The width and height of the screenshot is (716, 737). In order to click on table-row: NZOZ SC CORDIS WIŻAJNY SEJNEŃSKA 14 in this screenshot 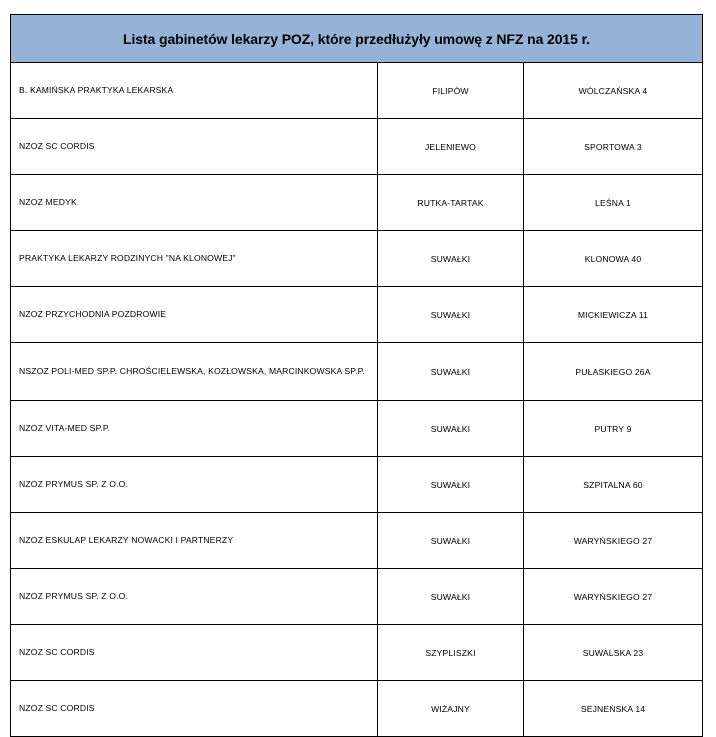, I will do `click(356, 708)`.